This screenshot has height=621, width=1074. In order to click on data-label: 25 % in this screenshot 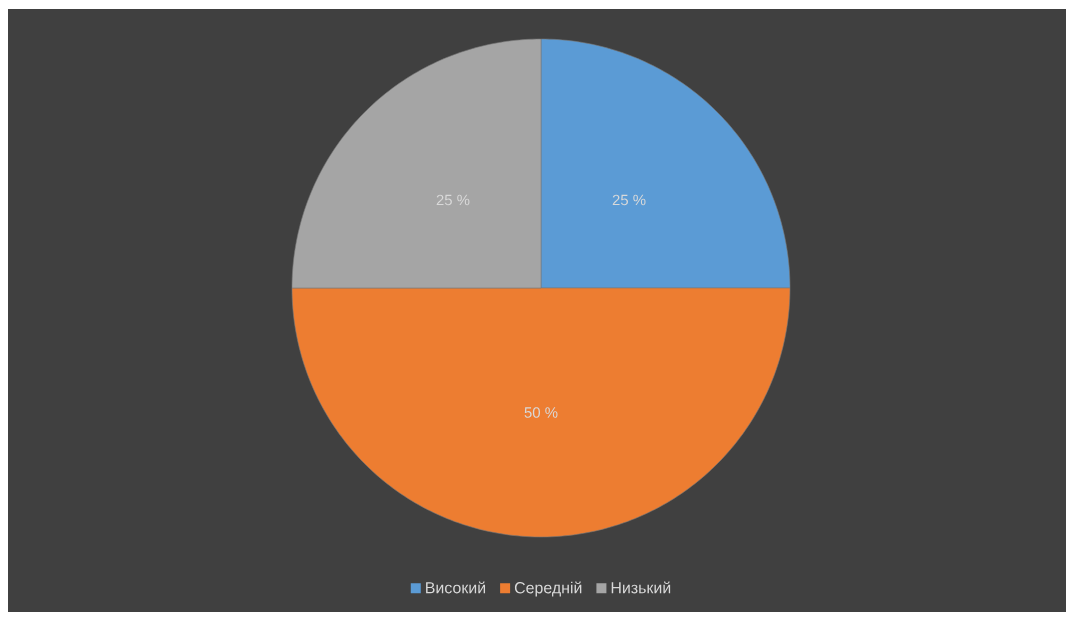, I will do `click(629, 200)`.